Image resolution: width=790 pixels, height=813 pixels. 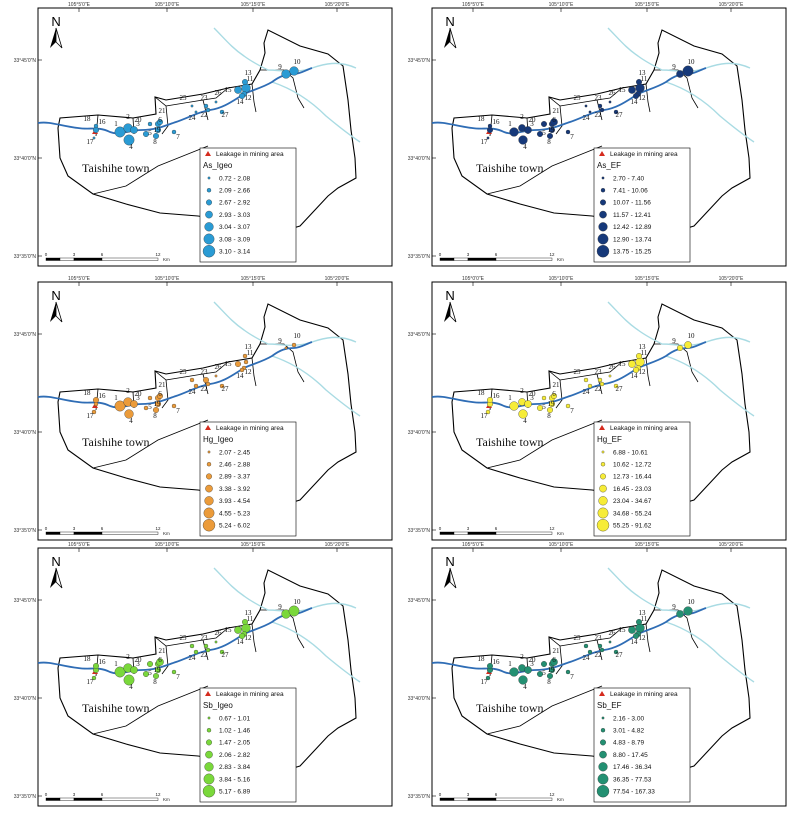 I want to click on legend-title: Sb_EF, so click(x=609, y=705).